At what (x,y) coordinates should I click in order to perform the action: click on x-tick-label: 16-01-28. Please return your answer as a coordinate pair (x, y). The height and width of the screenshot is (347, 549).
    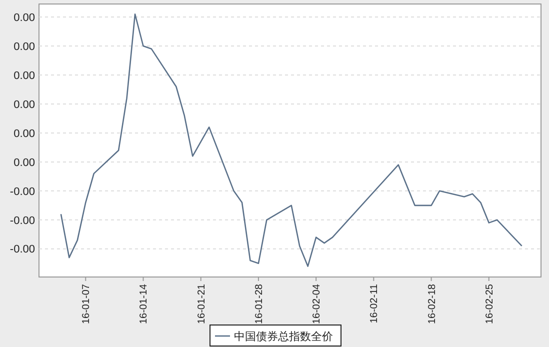
    Looking at the image, I should click on (259, 304).